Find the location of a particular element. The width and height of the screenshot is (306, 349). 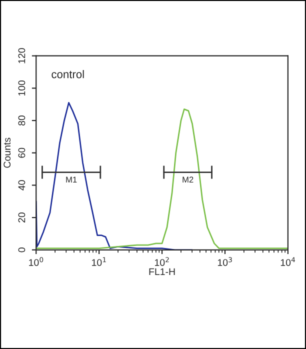

x-tick-label: 10$^{1}$ is located at coordinates (99, 261).